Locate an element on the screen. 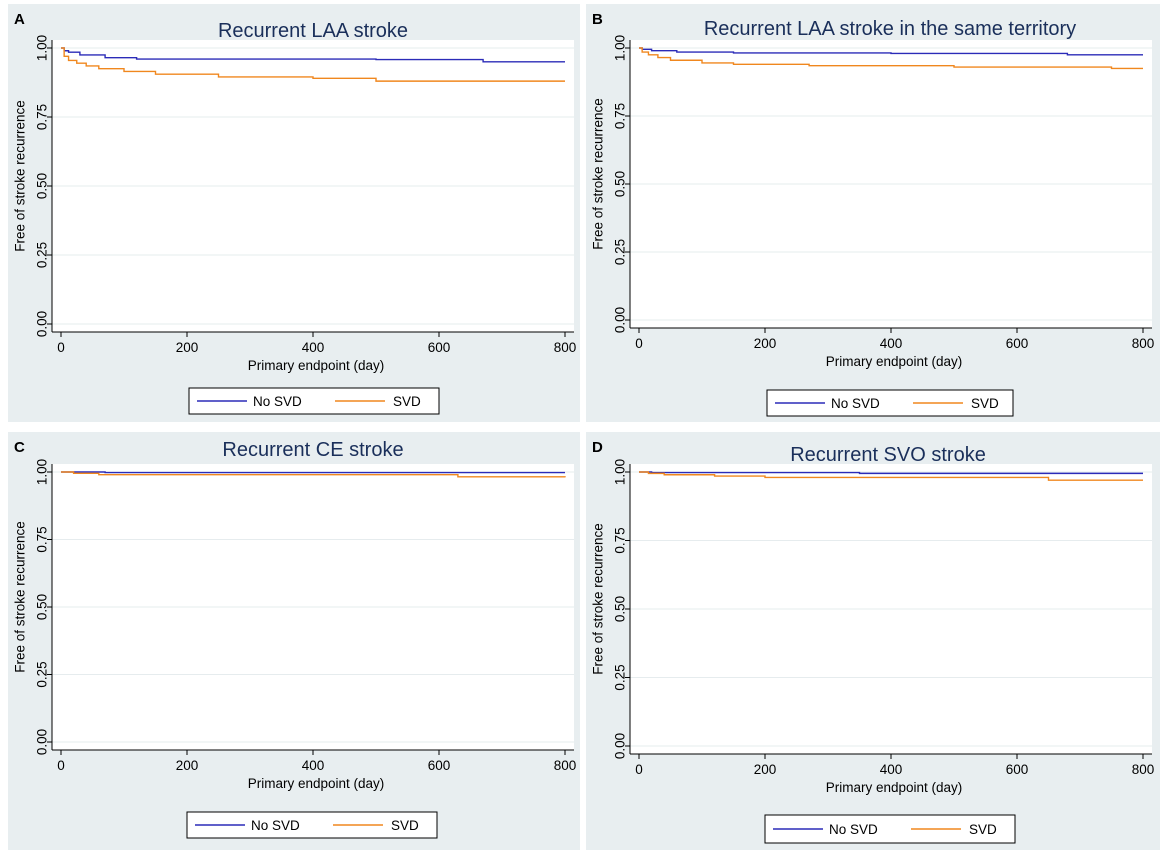 The width and height of the screenshot is (1165, 857). chart-title: Recurrent SVO stroke is located at coordinates (888, 455).